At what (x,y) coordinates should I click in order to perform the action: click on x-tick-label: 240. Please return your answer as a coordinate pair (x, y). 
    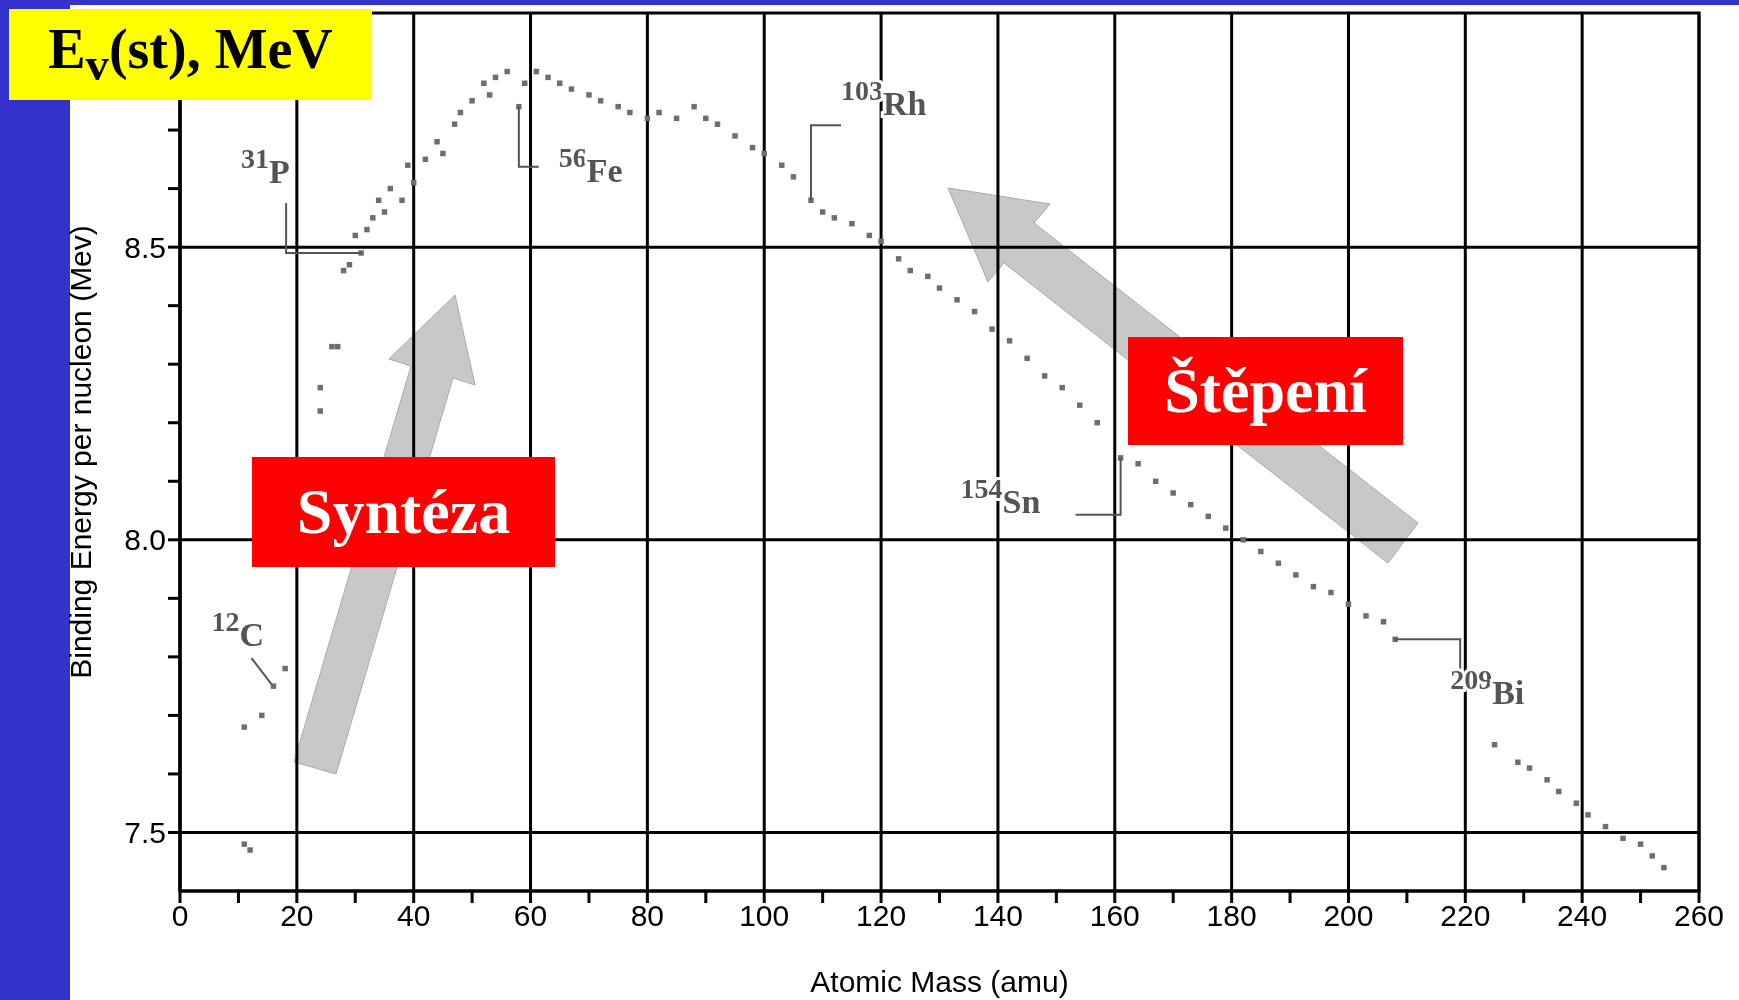
    Looking at the image, I should click on (1582, 916).